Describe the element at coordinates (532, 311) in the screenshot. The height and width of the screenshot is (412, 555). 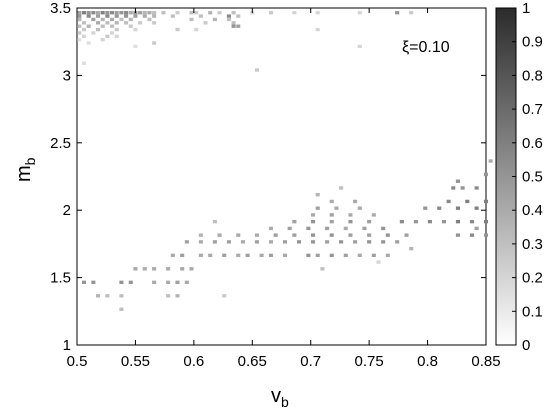
I see `colorbar-tick-label: 0.1` at that location.